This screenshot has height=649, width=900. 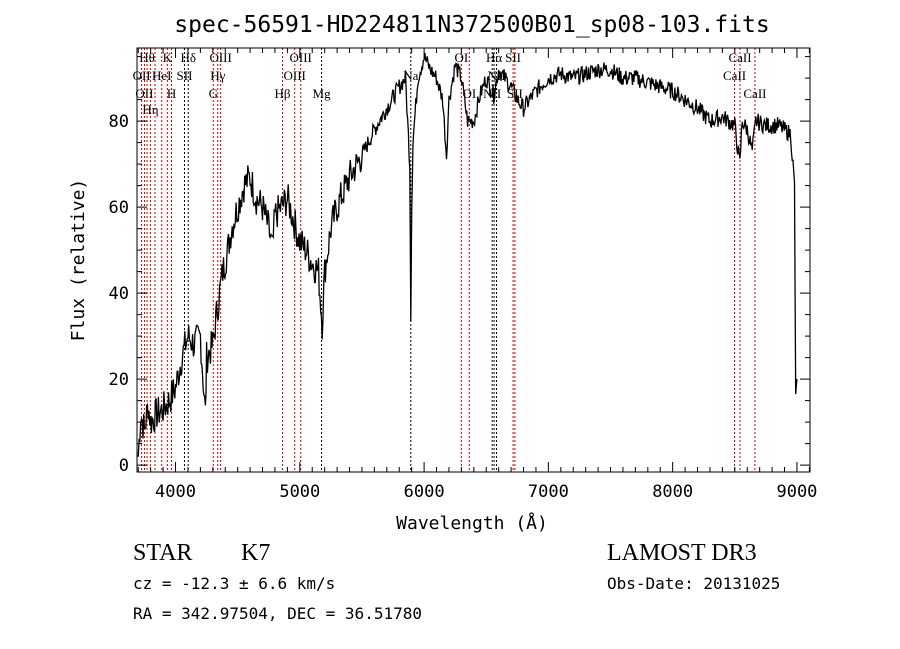 What do you see at coordinates (162, 75) in the screenshot?
I see `spectral-line-label: HeI` at bounding box center [162, 75].